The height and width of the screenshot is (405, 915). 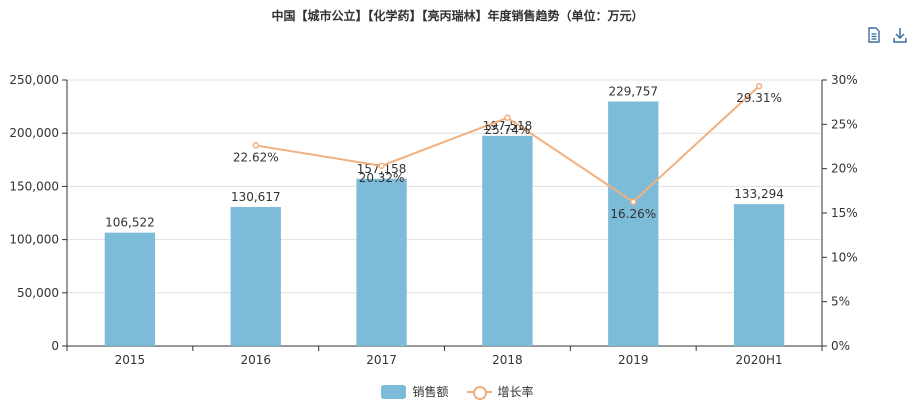 What do you see at coordinates (55, 346) in the screenshot?
I see `left-axis-tick-label: 0` at bounding box center [55, 346].